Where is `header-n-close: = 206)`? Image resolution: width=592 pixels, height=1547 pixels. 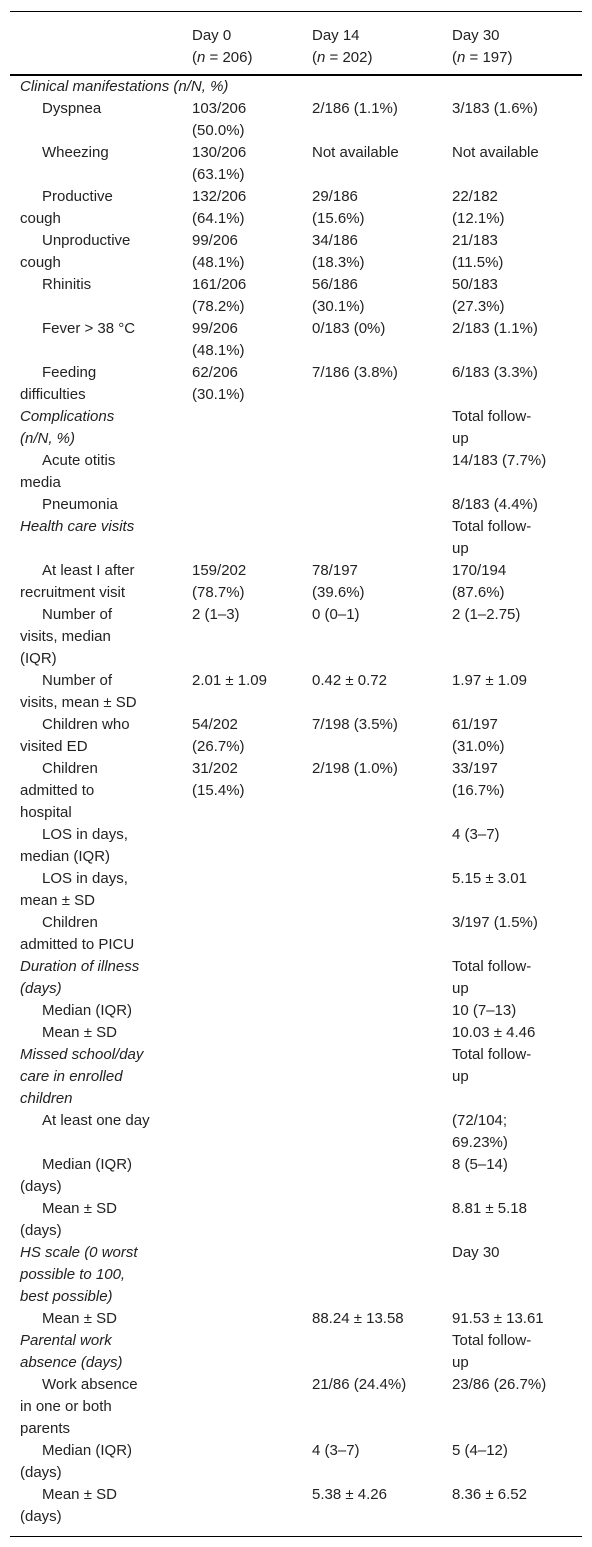 header-n-close: = 206) is located at coordinates (229, 57).